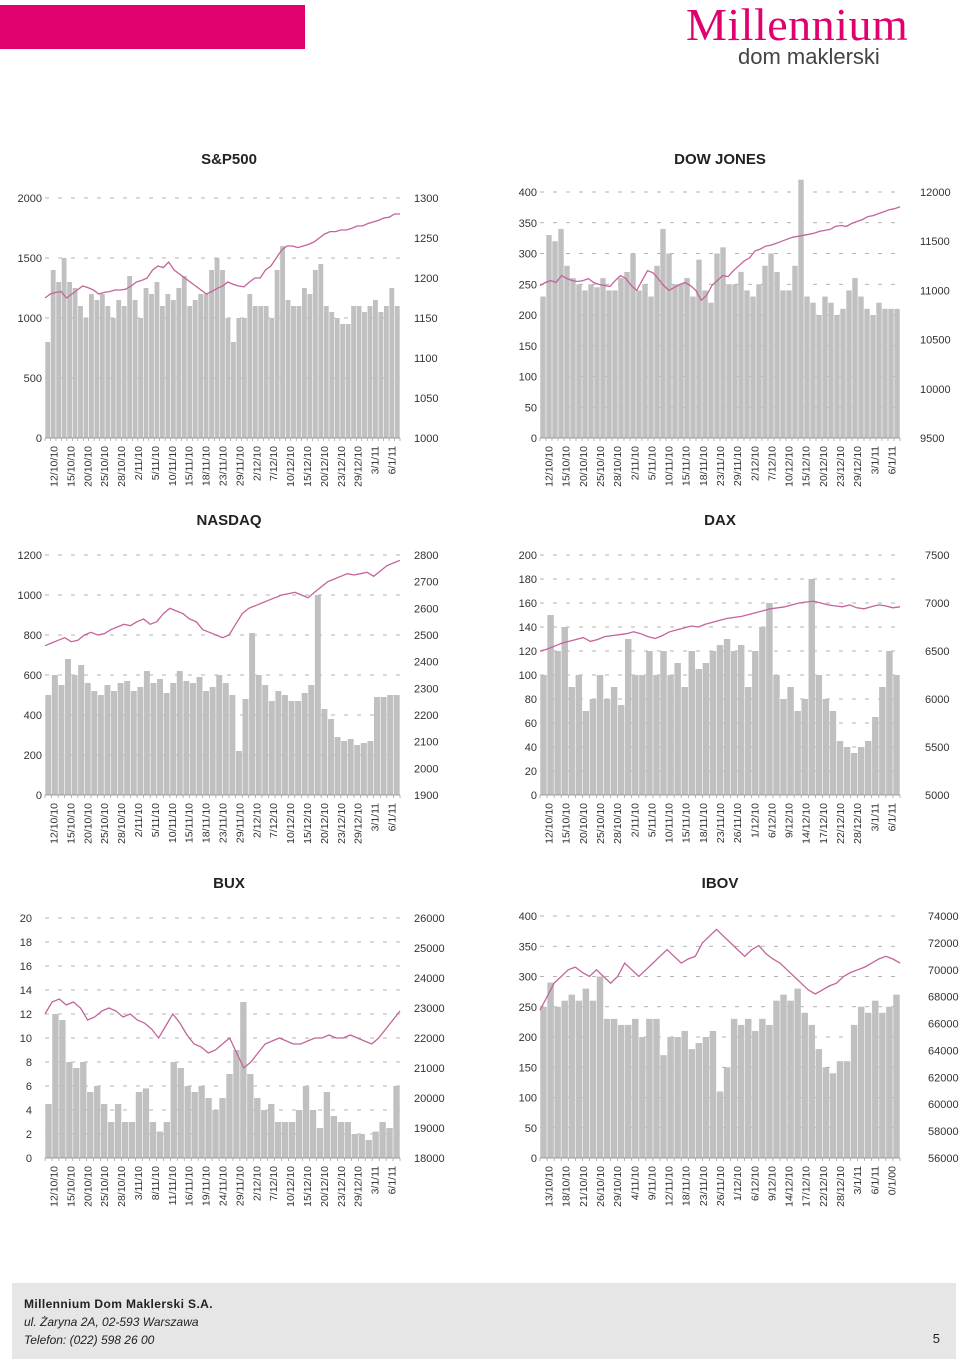  I want to click on page-number: 5, so click(936, 1338).